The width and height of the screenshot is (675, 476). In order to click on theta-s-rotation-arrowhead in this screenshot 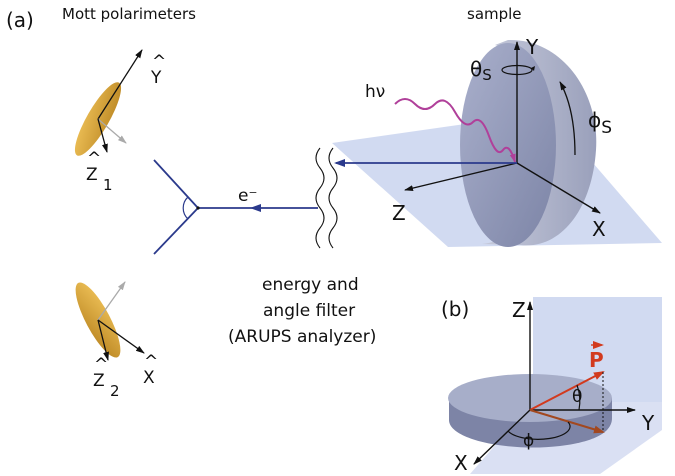, I will do `click(533, 68)`.